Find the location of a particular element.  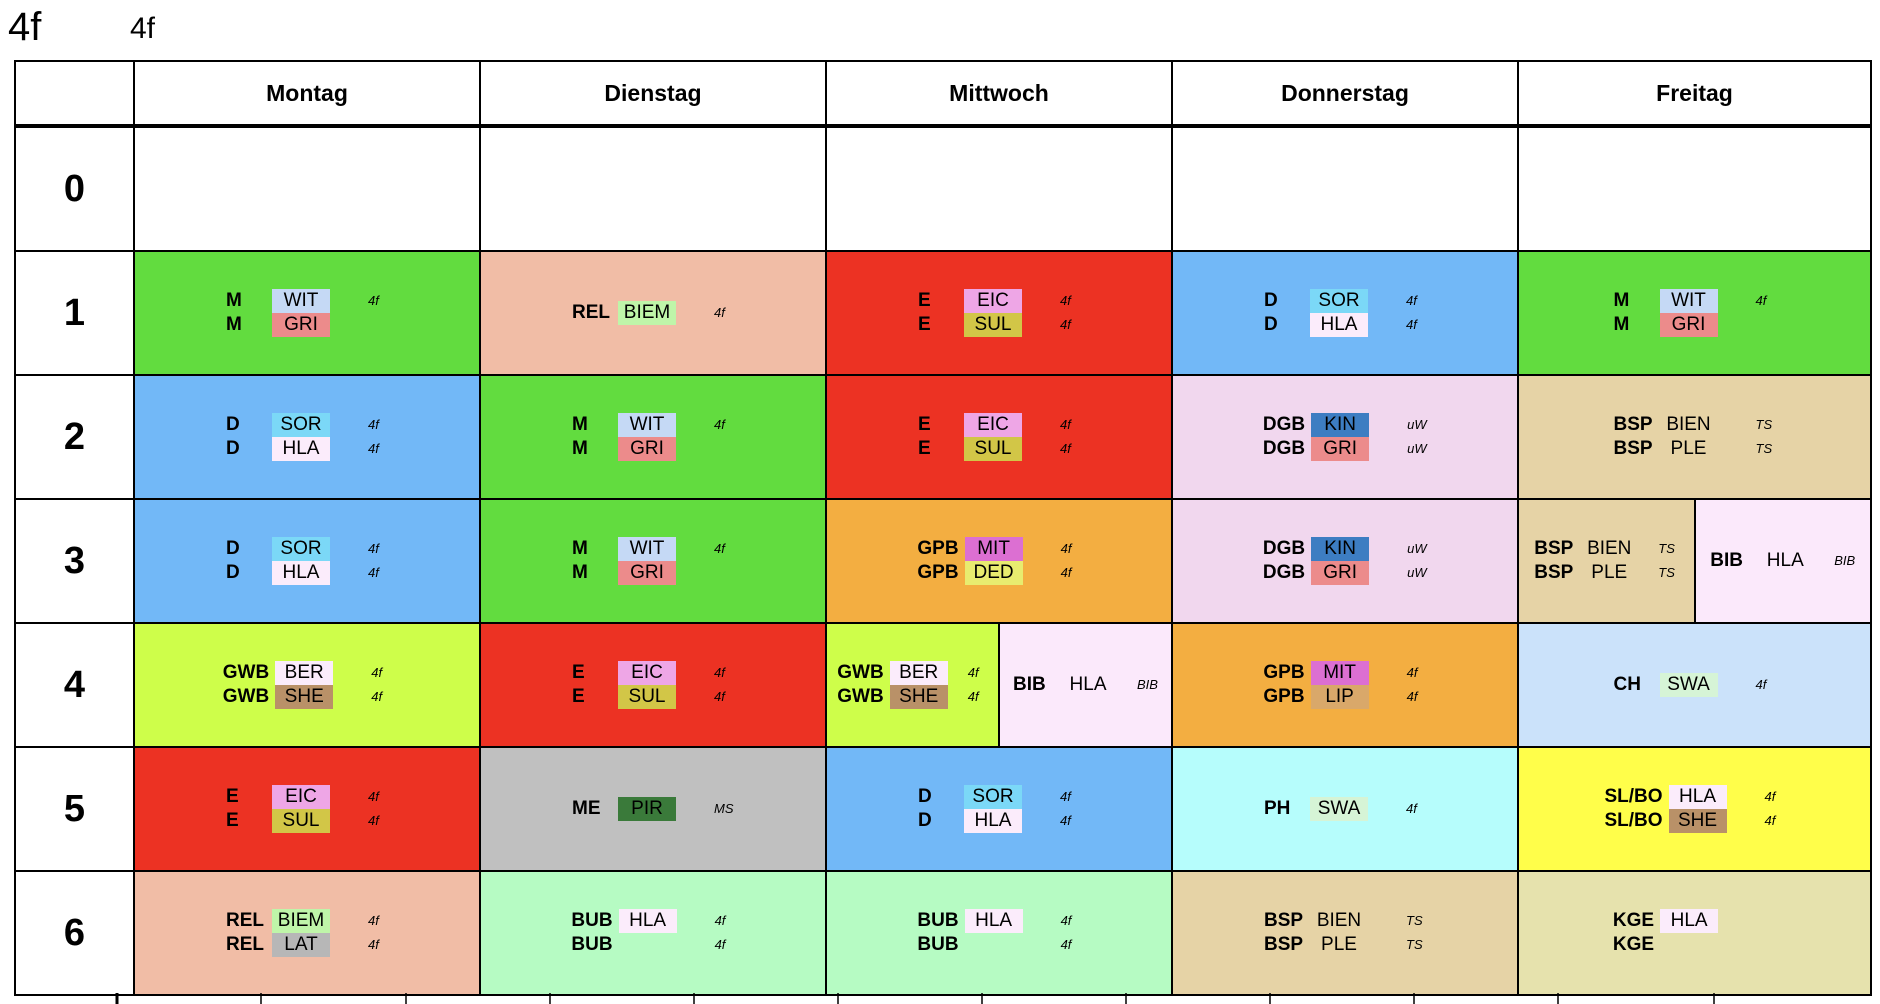

lesson-cell-wednesday: D SOR 4f D HLA 4f is located at coordinates (999, 809).